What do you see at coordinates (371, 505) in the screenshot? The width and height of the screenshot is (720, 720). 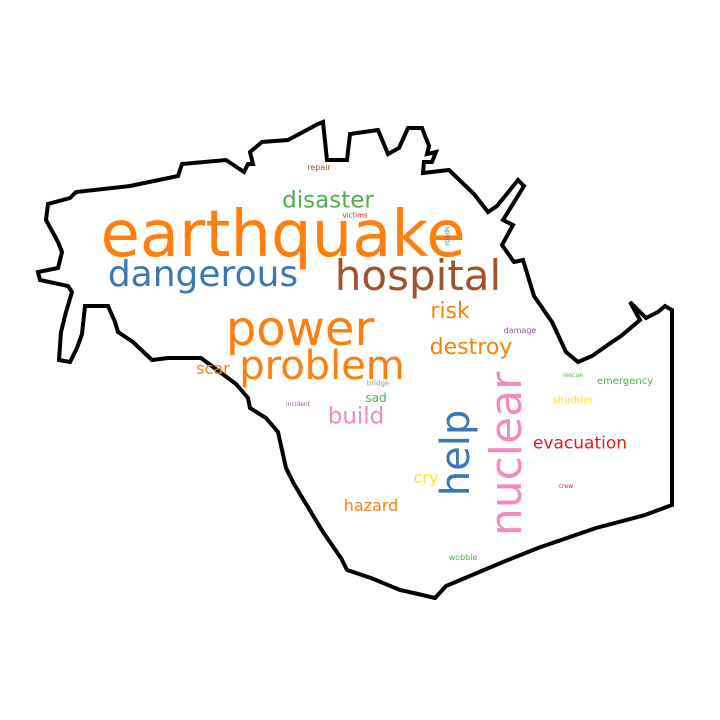 I see `word-hazard: hazard` at bounding box center [371, 505].